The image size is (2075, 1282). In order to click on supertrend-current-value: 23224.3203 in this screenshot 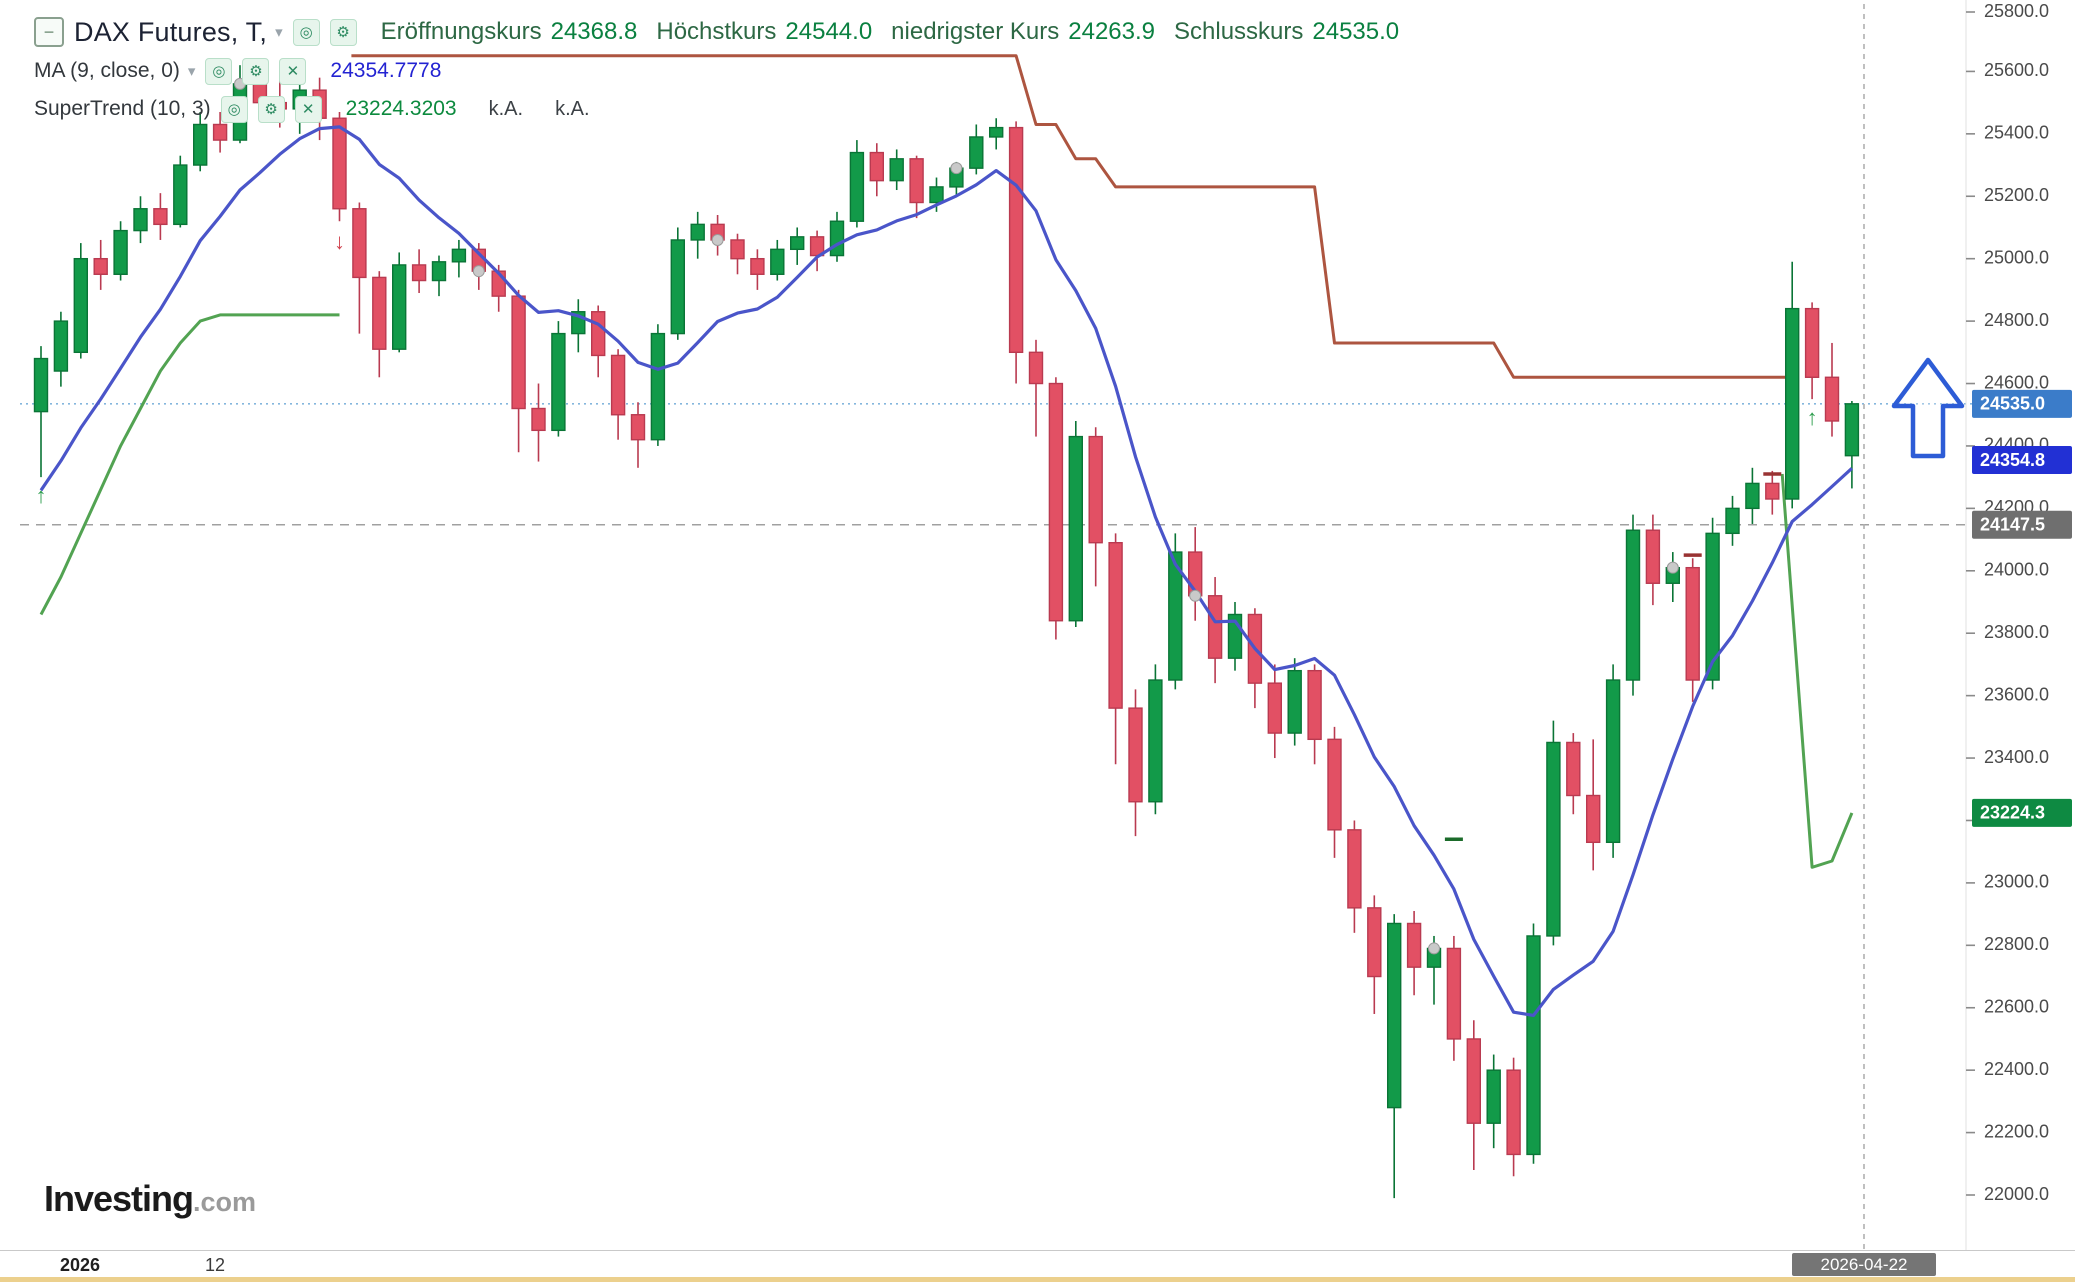, I will do `click(401, 108)`.